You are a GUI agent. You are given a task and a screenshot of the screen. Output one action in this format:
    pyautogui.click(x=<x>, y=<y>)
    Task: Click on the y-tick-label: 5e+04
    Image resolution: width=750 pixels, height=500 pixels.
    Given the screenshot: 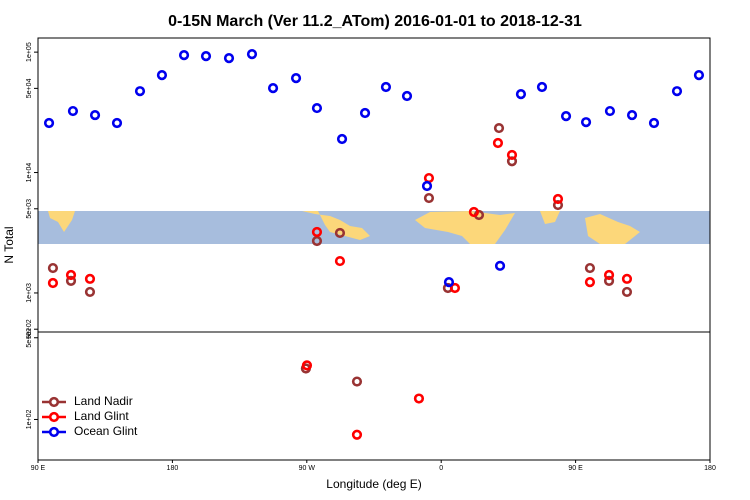 What is the action you would take?
    pyautogui.click(x=29, y=88)
    